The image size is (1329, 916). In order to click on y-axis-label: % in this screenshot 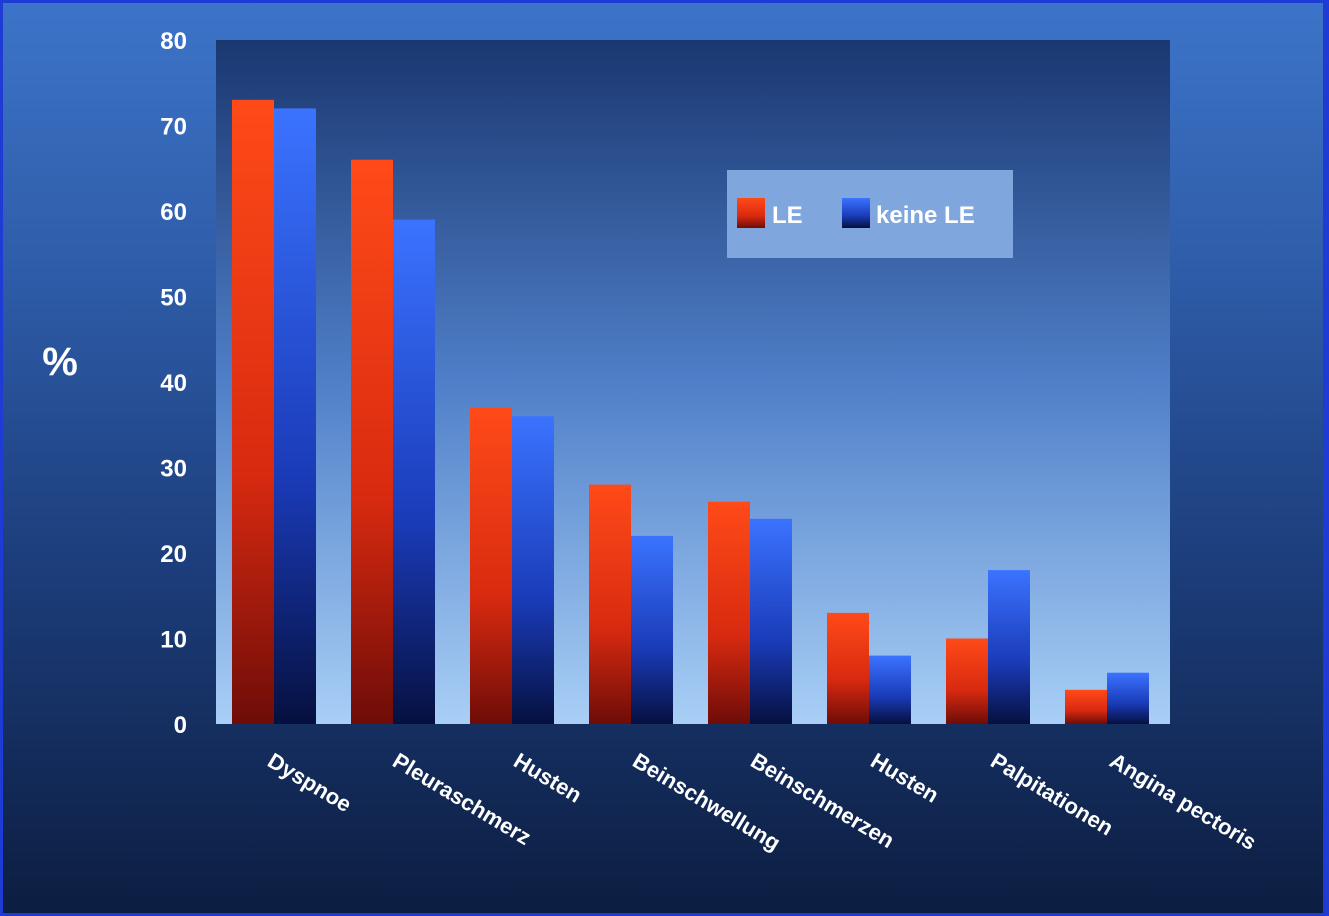, I will do `click(60, 362)`.